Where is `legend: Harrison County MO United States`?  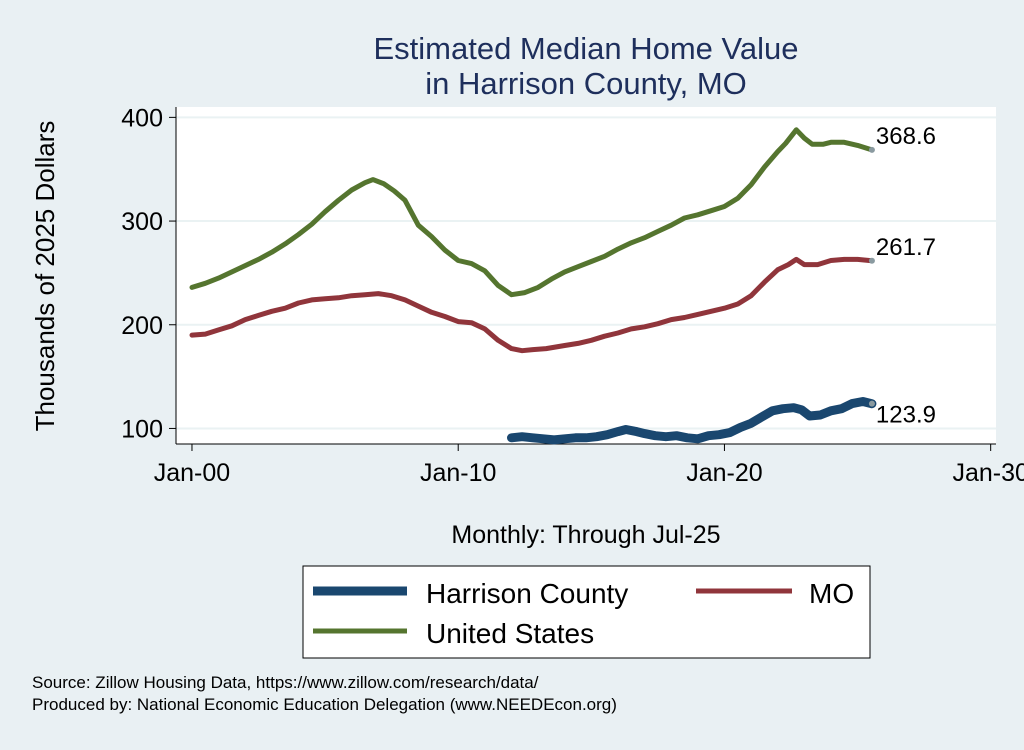
legend: Harrison County MO United States is located at coordinates (586, 612).